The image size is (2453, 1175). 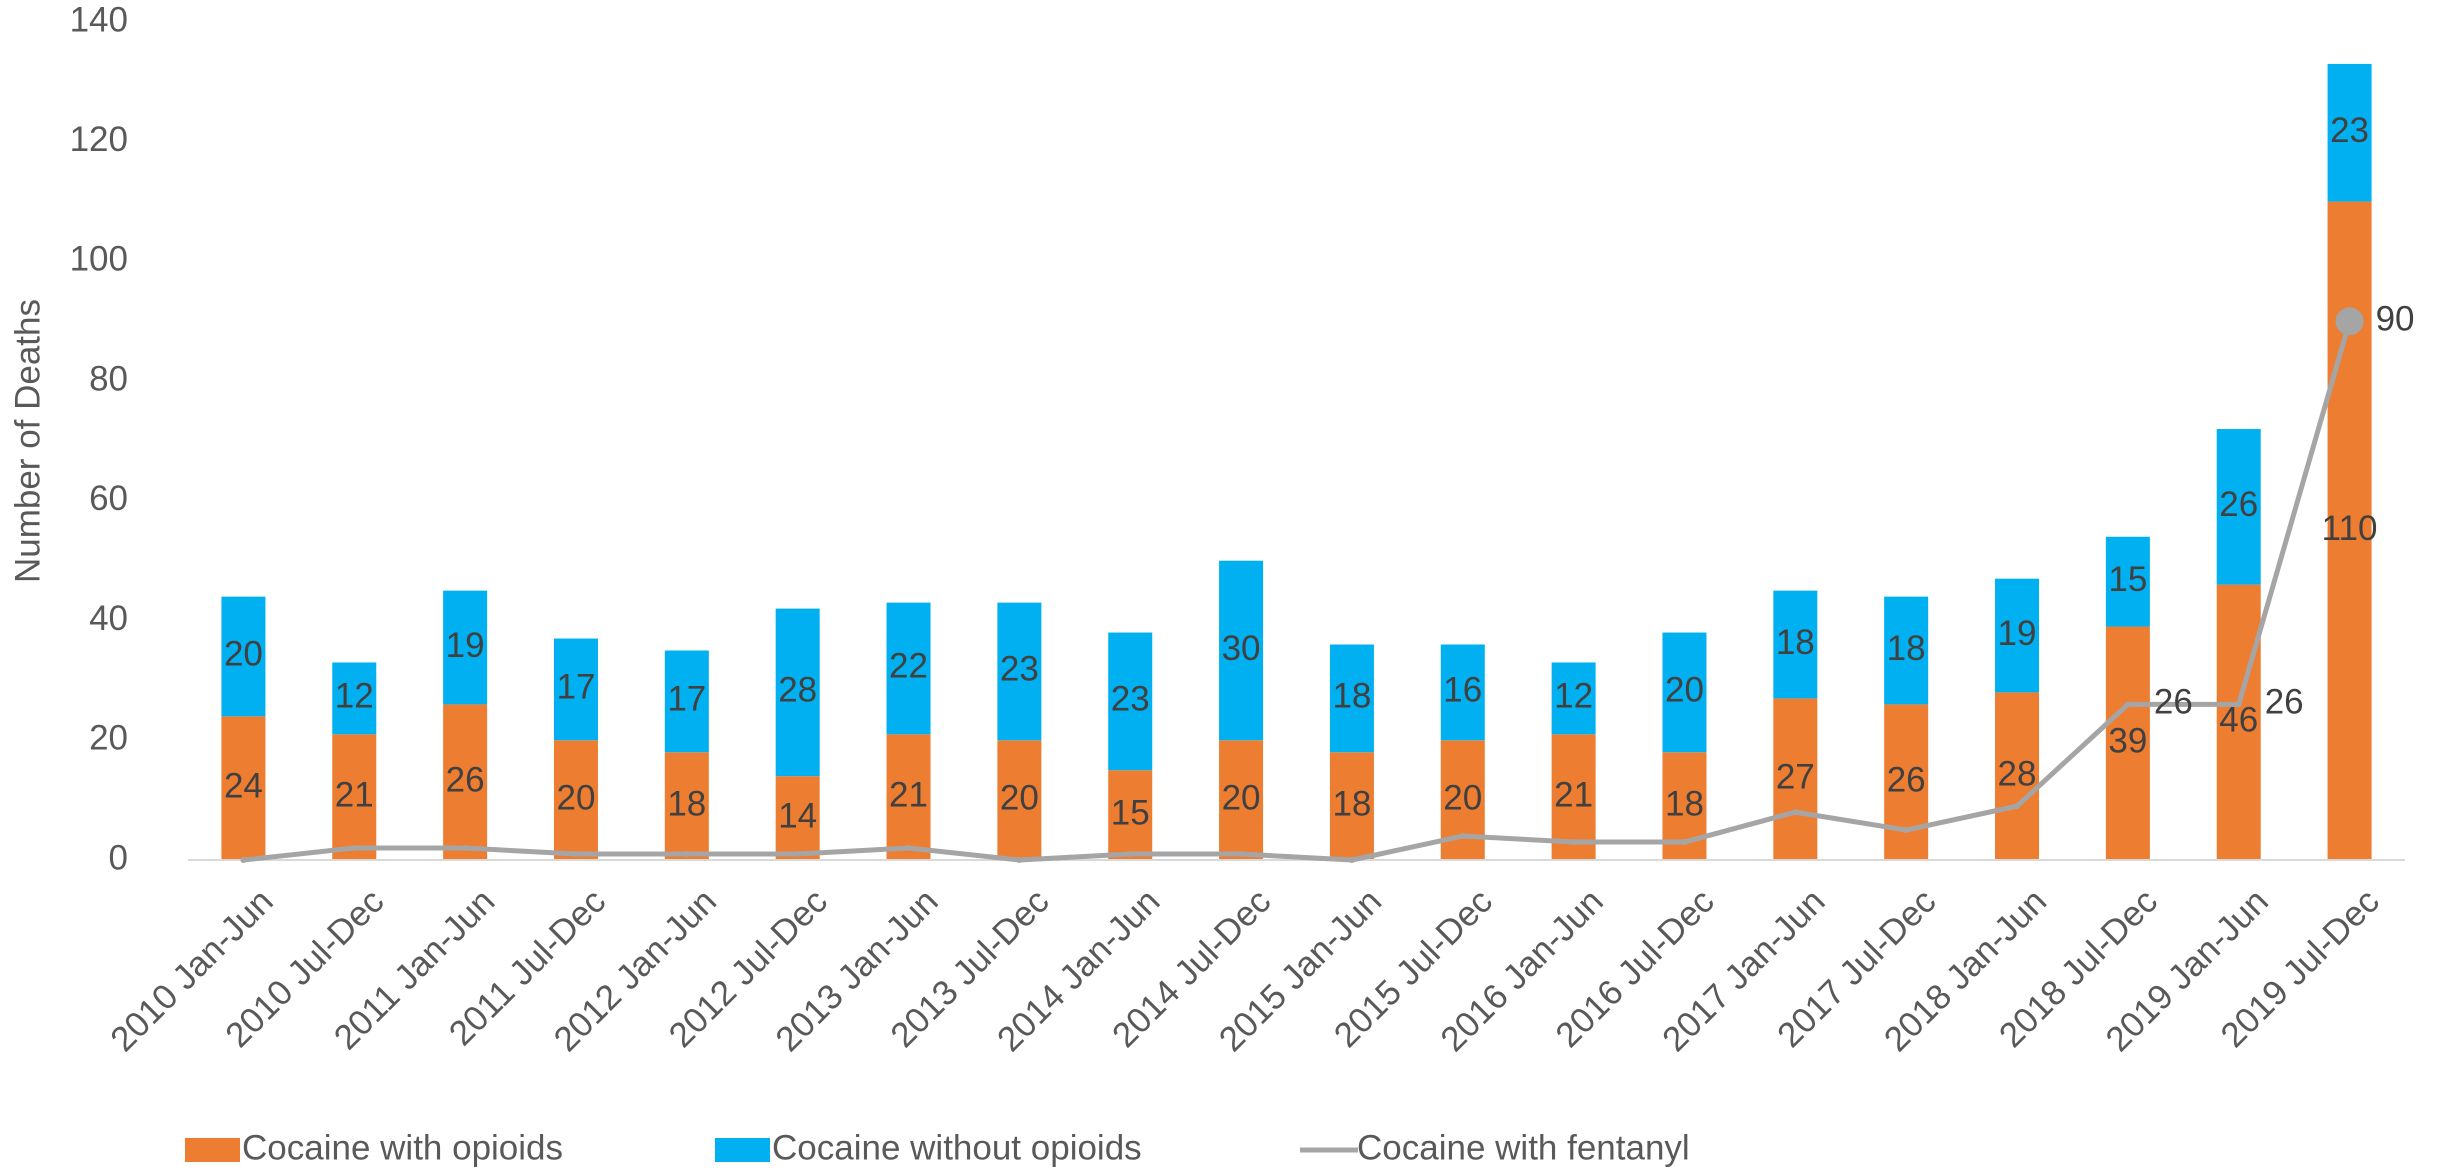 I want to click on bar-data-label-cocaine-without-opioids: 30, so click(x=1241, y=648).